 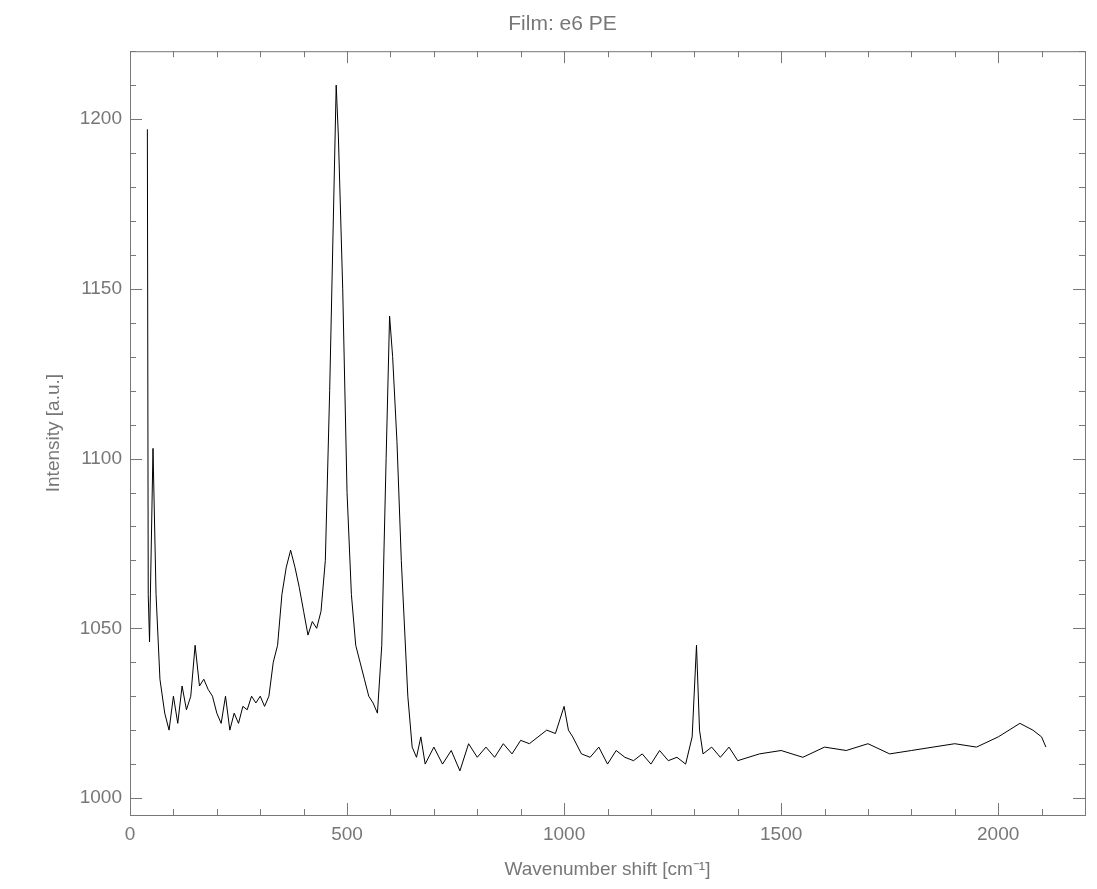 I want to click on x-tick-label: 1500, so click(x=781, y=833).